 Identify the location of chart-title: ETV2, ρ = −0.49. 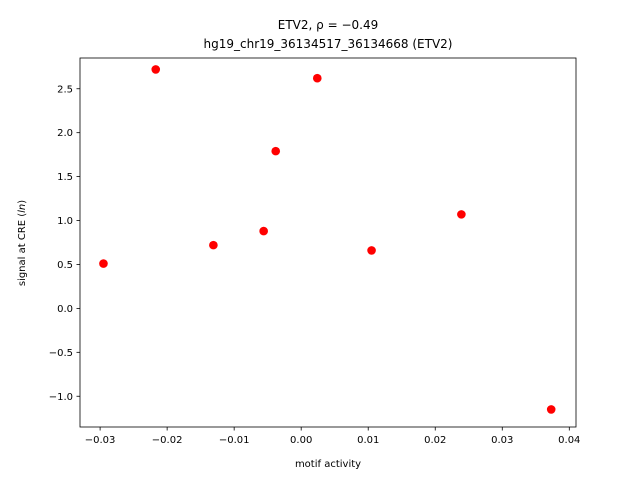
(328, 25).